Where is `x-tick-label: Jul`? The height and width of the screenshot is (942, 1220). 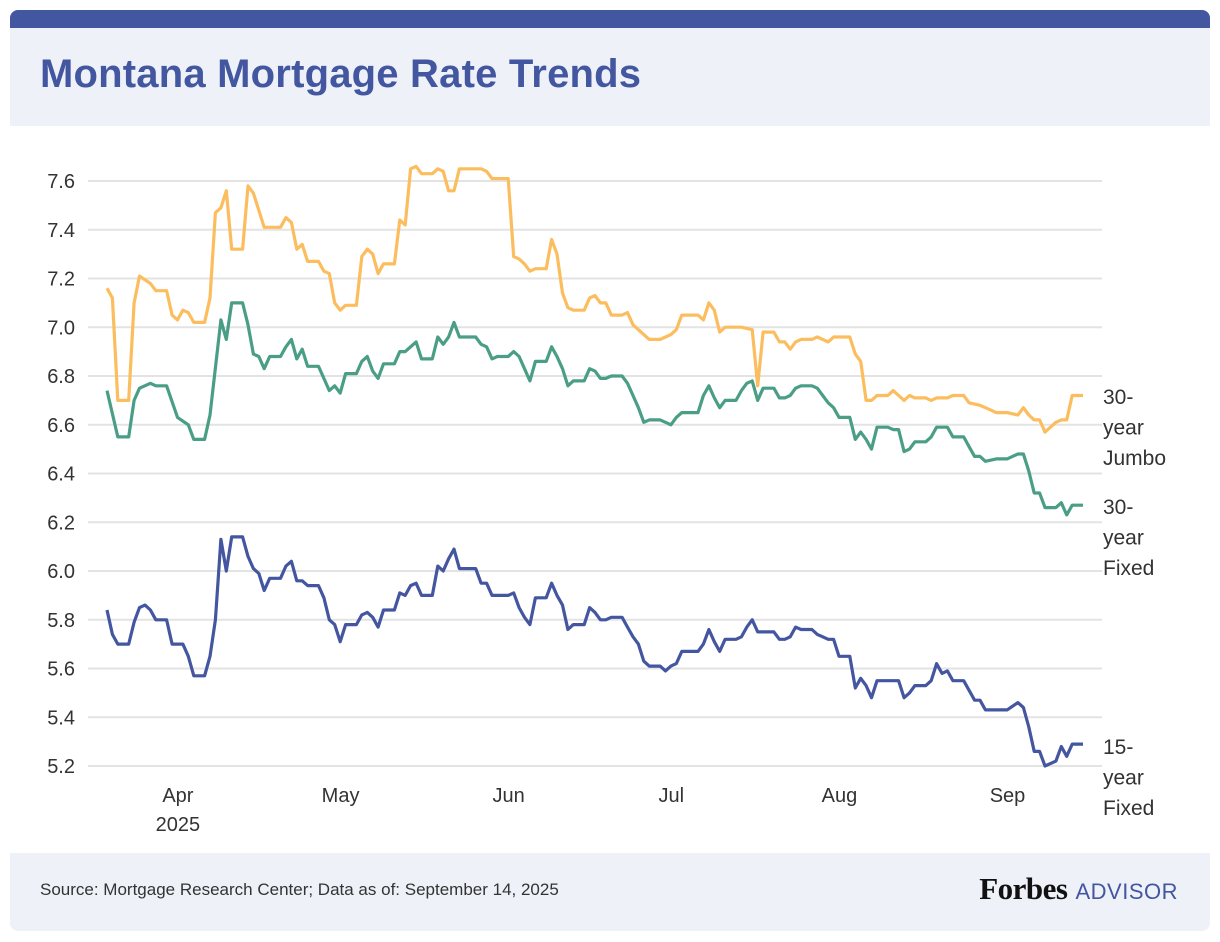
x-tick-label: Jul is located at coordinates (672, 796).